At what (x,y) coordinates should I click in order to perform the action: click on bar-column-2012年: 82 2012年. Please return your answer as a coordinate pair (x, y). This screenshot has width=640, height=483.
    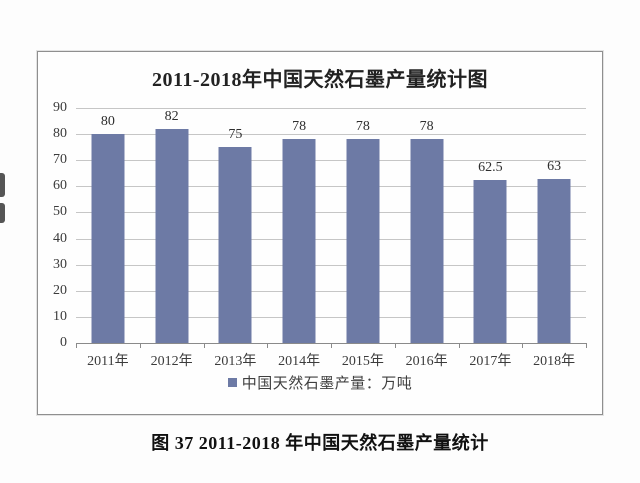
    Looking at the image, I should click on (172, 238).